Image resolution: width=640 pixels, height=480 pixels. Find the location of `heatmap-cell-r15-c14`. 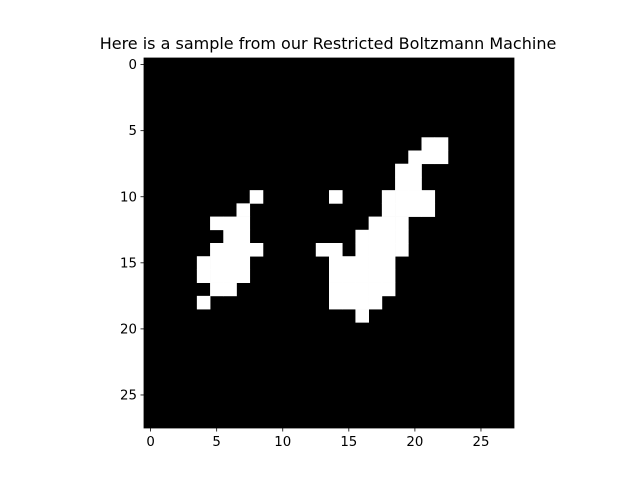

heatmap-cell-r15-c14 is located at coordinates (336, 263).